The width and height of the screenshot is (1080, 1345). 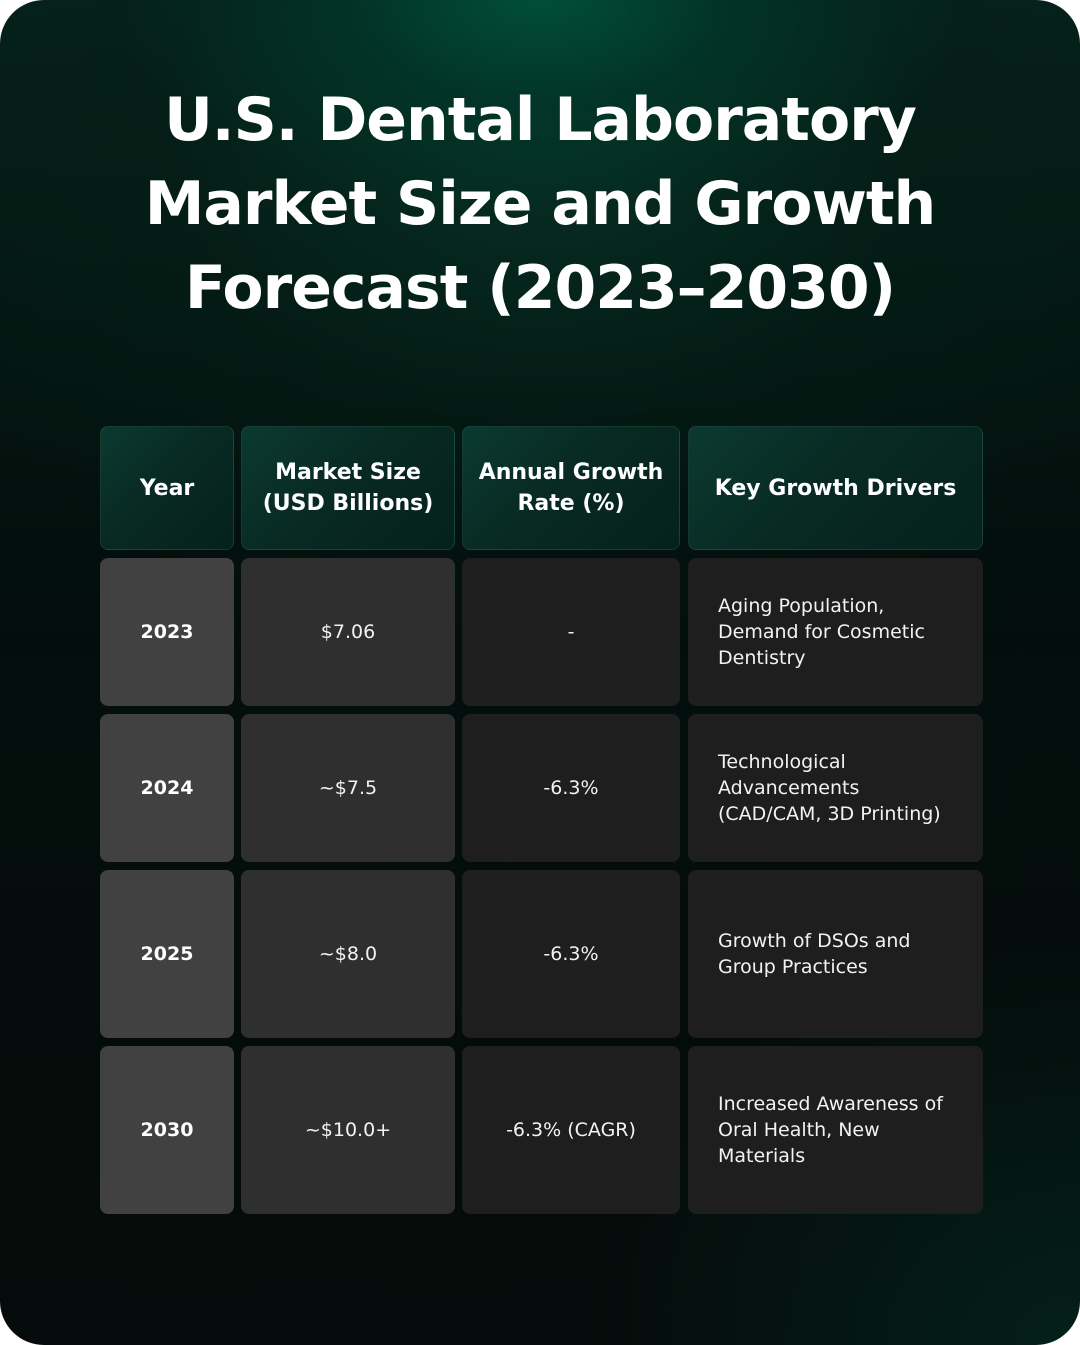 I want to click on column-header-year: Year, so click(x=167, y=488).